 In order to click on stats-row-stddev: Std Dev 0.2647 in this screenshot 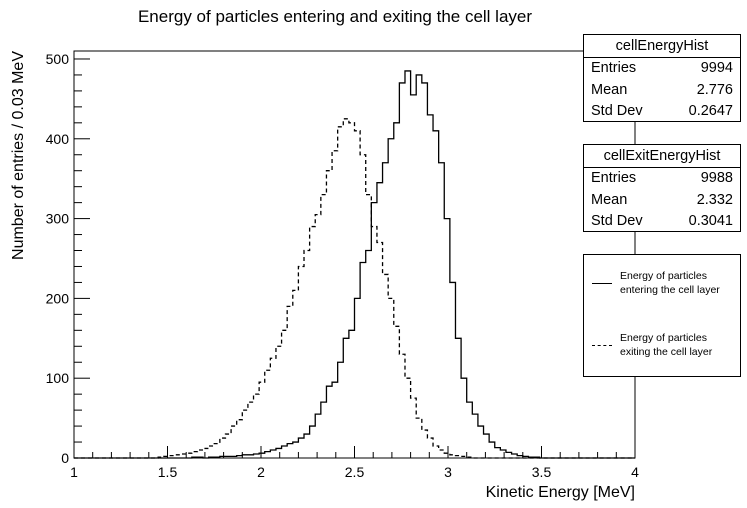, I will do `click(662, 112)`.